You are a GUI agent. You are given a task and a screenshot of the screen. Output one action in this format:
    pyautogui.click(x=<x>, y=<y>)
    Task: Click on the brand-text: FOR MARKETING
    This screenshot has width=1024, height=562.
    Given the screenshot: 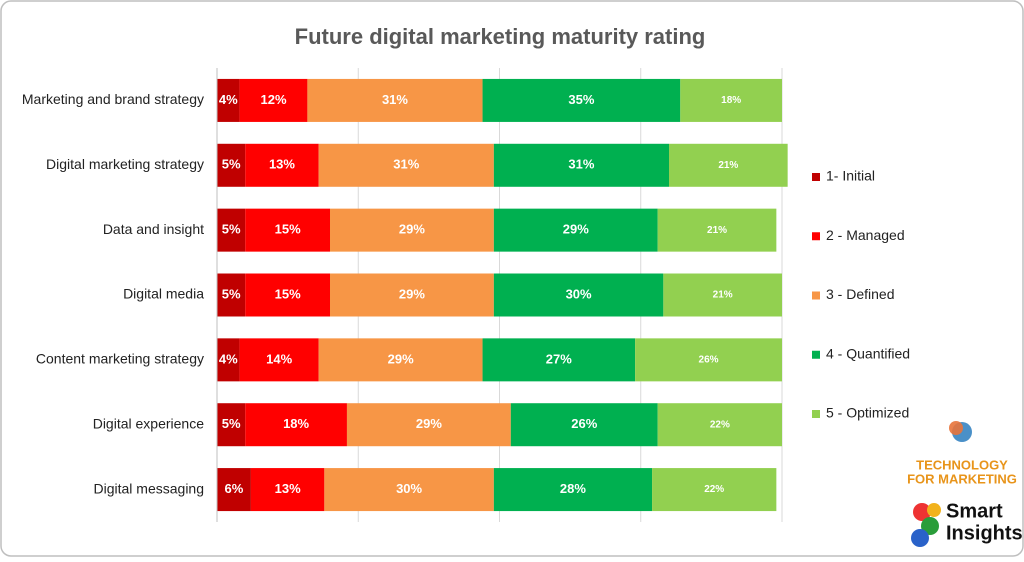 What is the action you would take?
    pyautogui.click(x=962, y=478)
    